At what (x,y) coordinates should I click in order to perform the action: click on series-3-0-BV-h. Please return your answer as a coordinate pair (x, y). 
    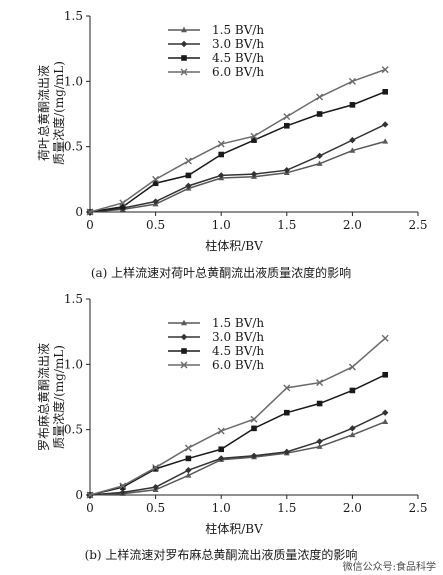
    Looking at the image, I should click on (237, 168).